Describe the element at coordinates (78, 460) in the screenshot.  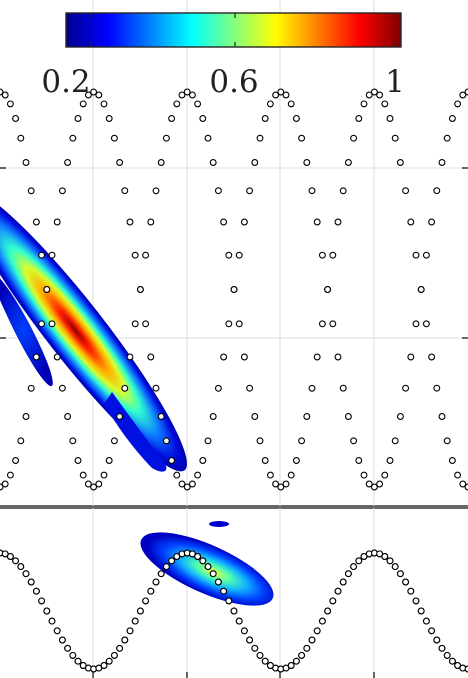
I see `top-marker-c1-p15` at that location.